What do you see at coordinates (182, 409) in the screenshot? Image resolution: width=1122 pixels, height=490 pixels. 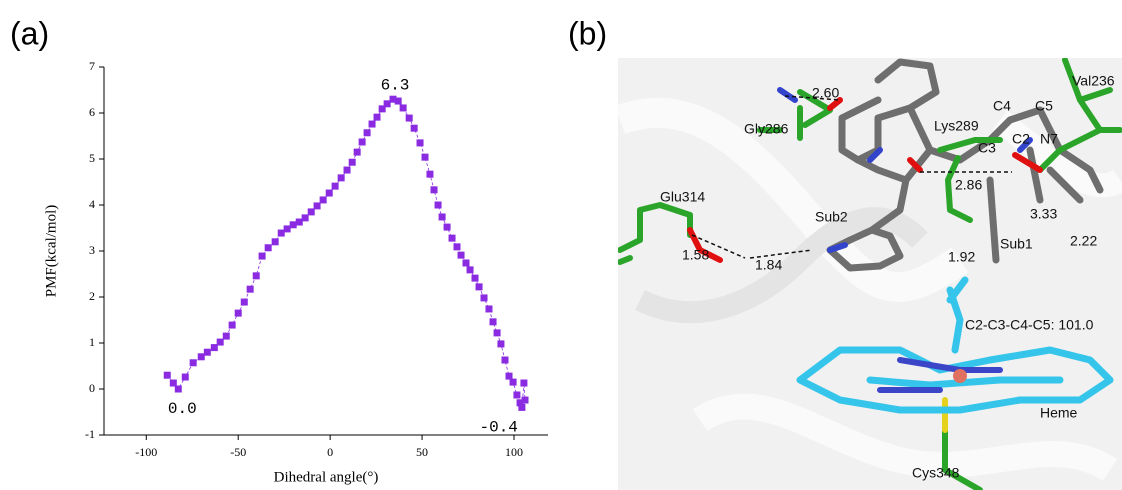 I see `annotation: 0.0` at bounding box center [182, 409].